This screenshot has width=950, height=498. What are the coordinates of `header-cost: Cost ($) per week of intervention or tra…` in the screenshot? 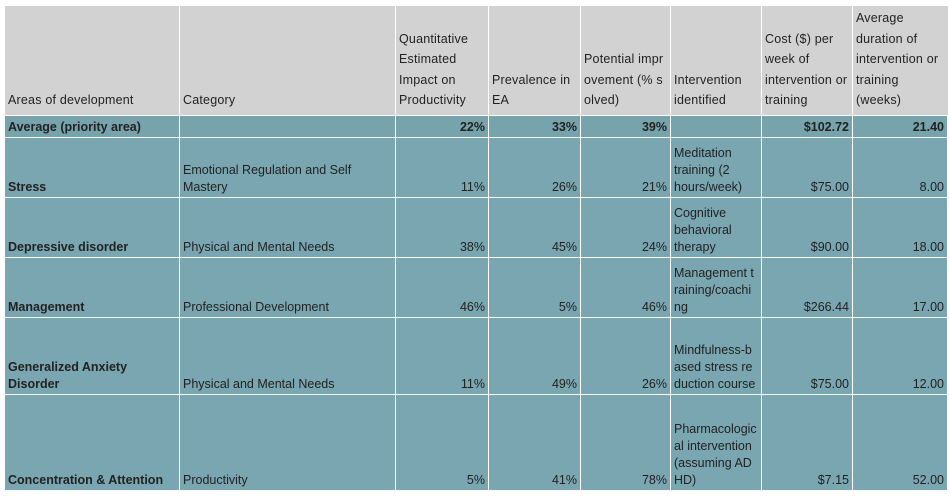 It's located at (807, 60).